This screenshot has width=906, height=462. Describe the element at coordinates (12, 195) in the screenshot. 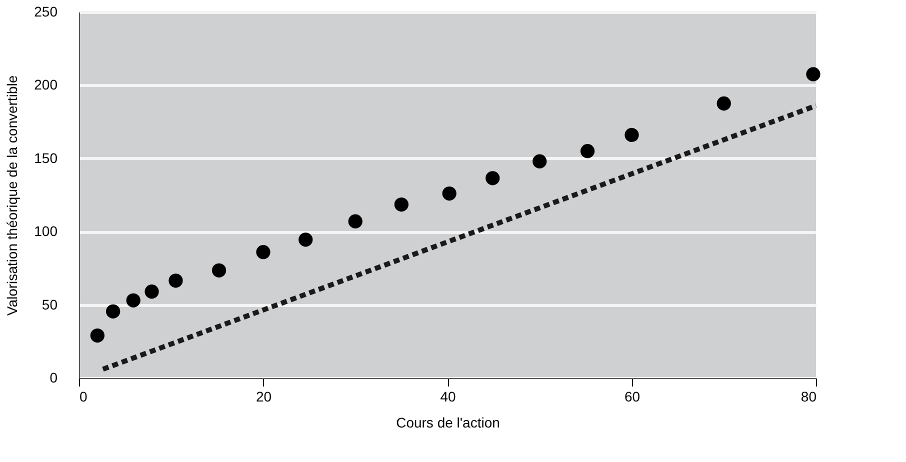

I see `y-axis-title: Valorisation théorique de la convertible` at that location.